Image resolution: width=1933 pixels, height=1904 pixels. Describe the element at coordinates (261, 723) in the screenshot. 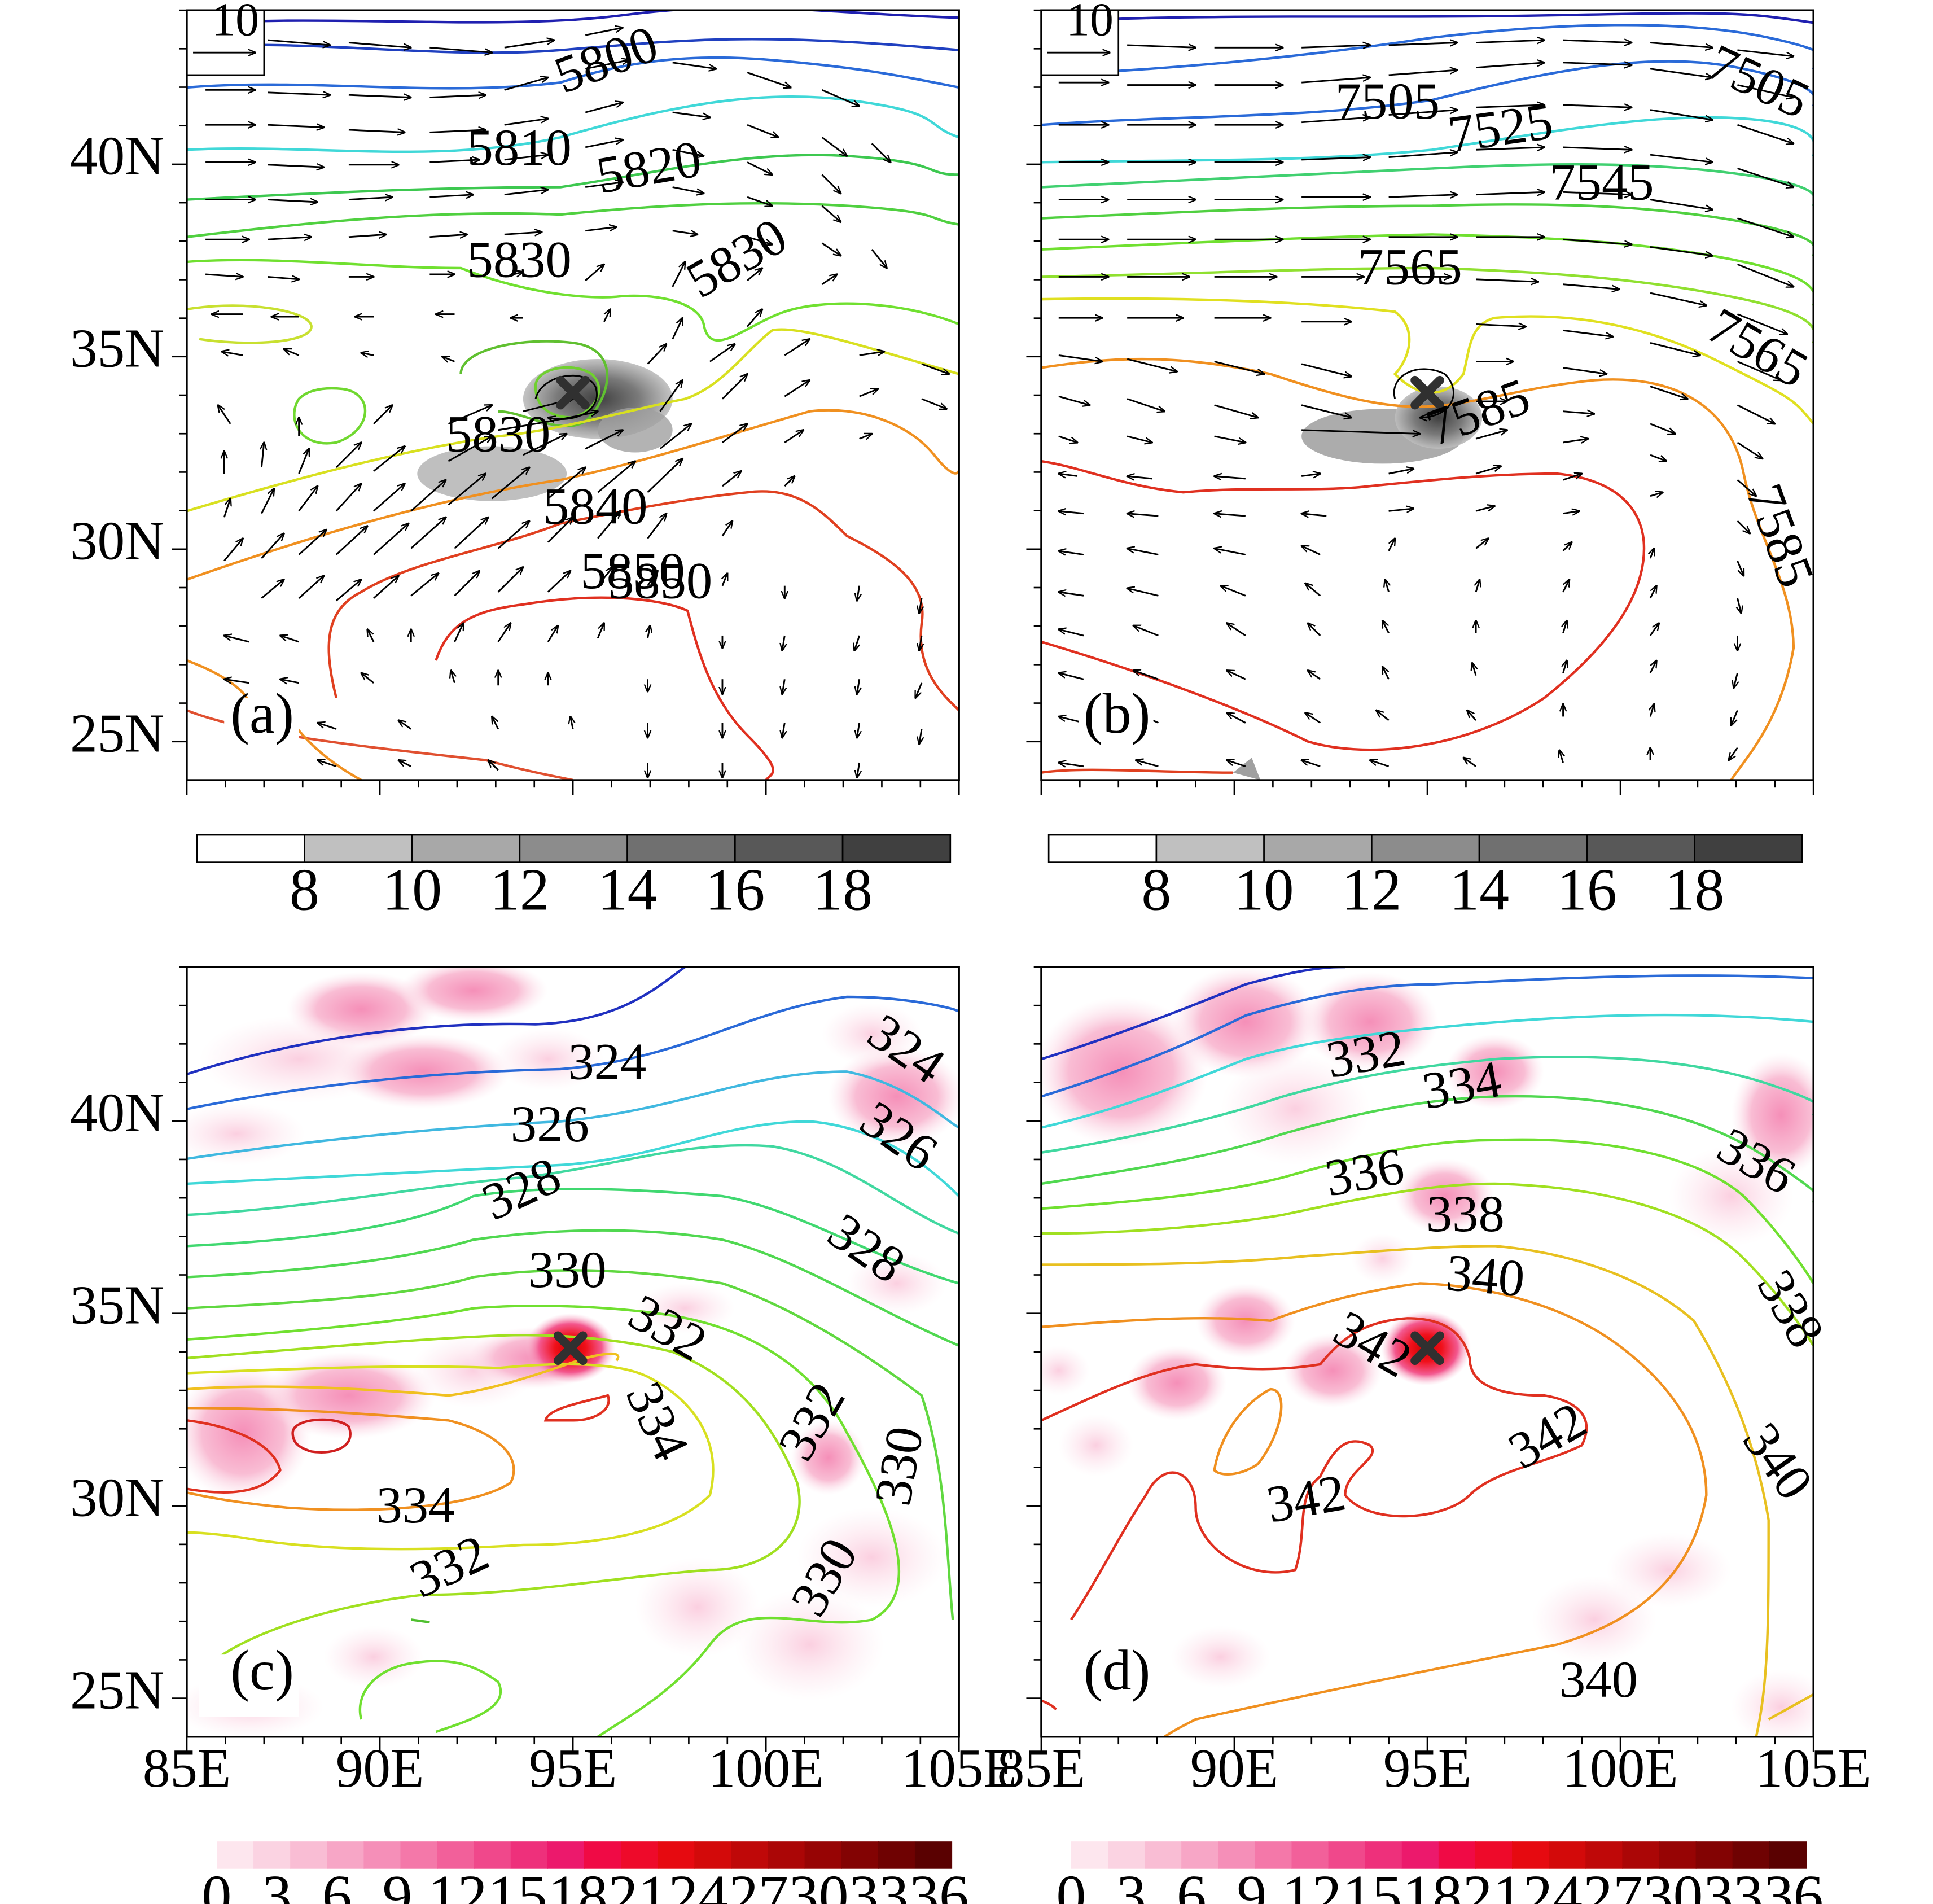

I see `panel-a-tag-bg` at that location.